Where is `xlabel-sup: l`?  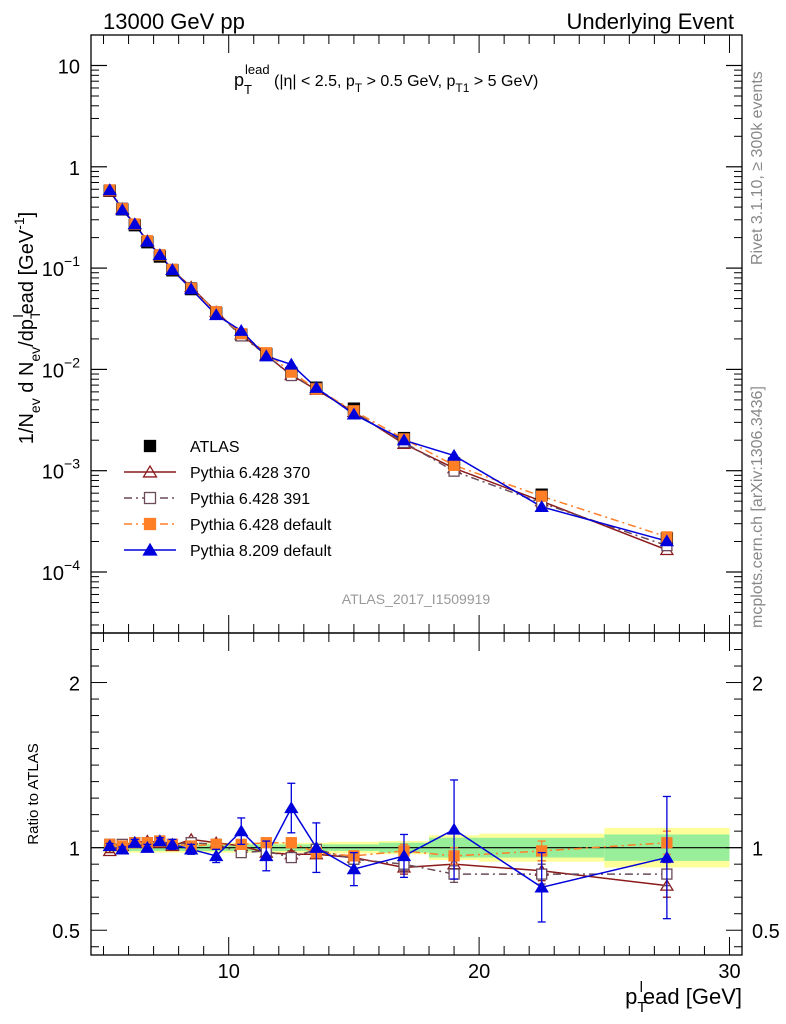 xlabel-sup: l is located at coordinates (641, 987).